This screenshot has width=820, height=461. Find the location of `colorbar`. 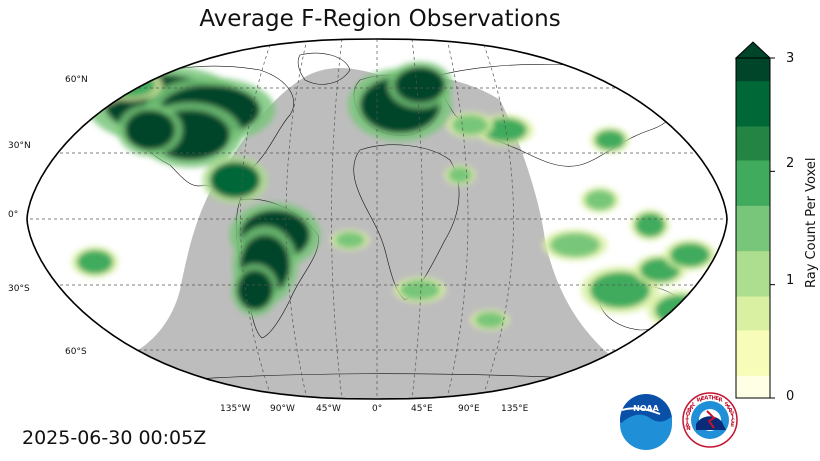

colorbar is located at coordinates (754, 220).